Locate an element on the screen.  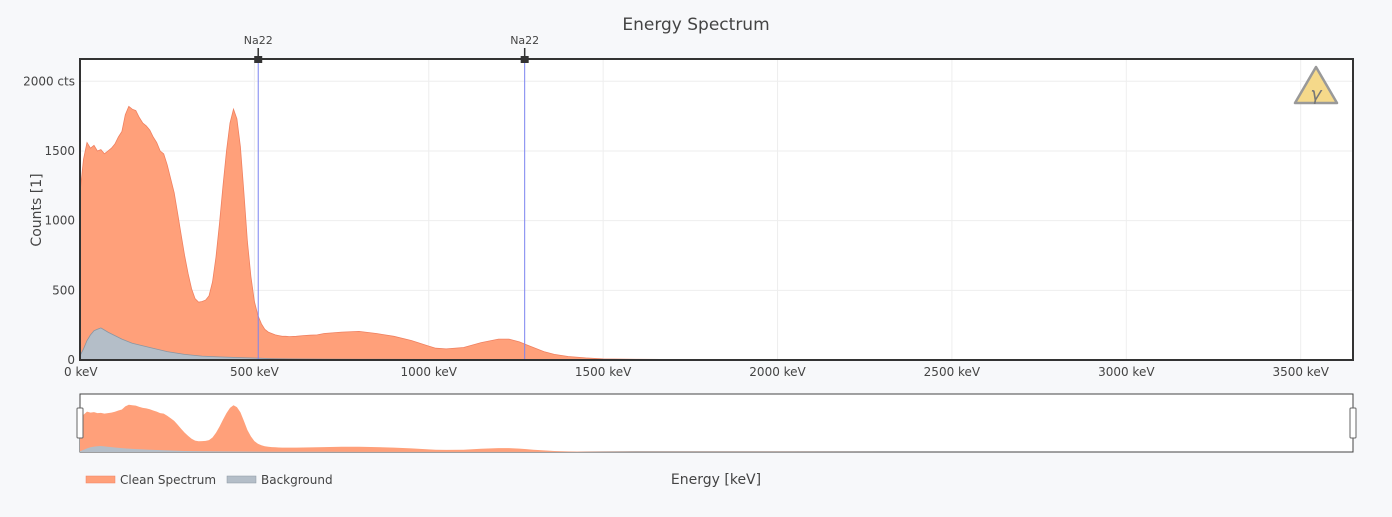
slider-area-clean-spectrum is located at coordinates (716, 428).